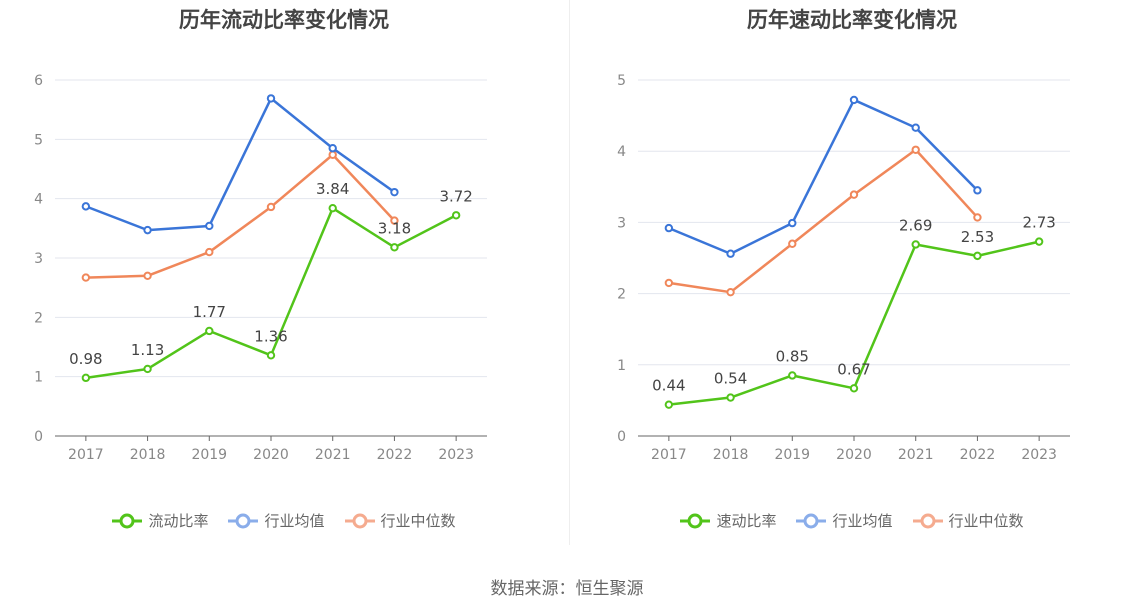  What do you see at coordinates (746, 521) in the screenshot?
I see `legend-label: 速动比率` at bounding box center [746, 521].